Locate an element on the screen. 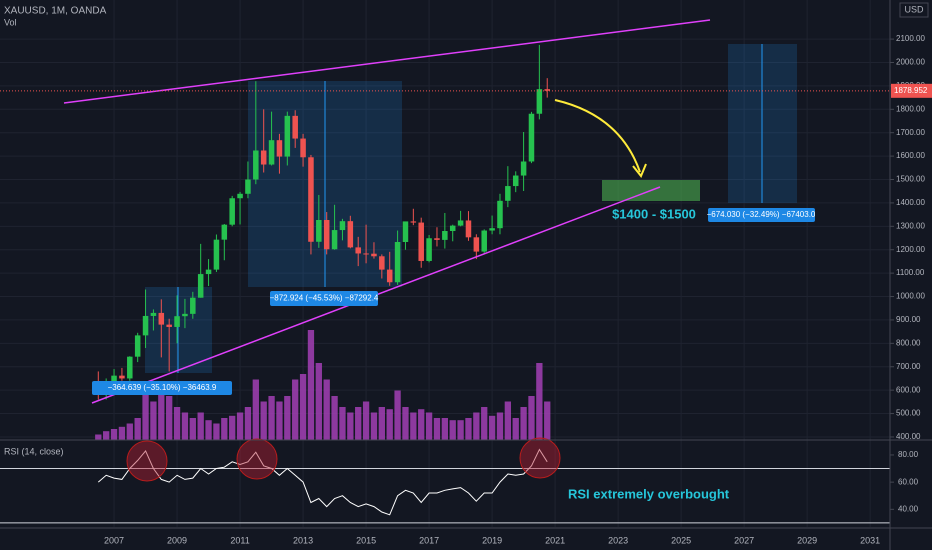 The height and width of the screenshot is (550, 932). y-tick-label: 600.00 is located at coordinates (908, 389).